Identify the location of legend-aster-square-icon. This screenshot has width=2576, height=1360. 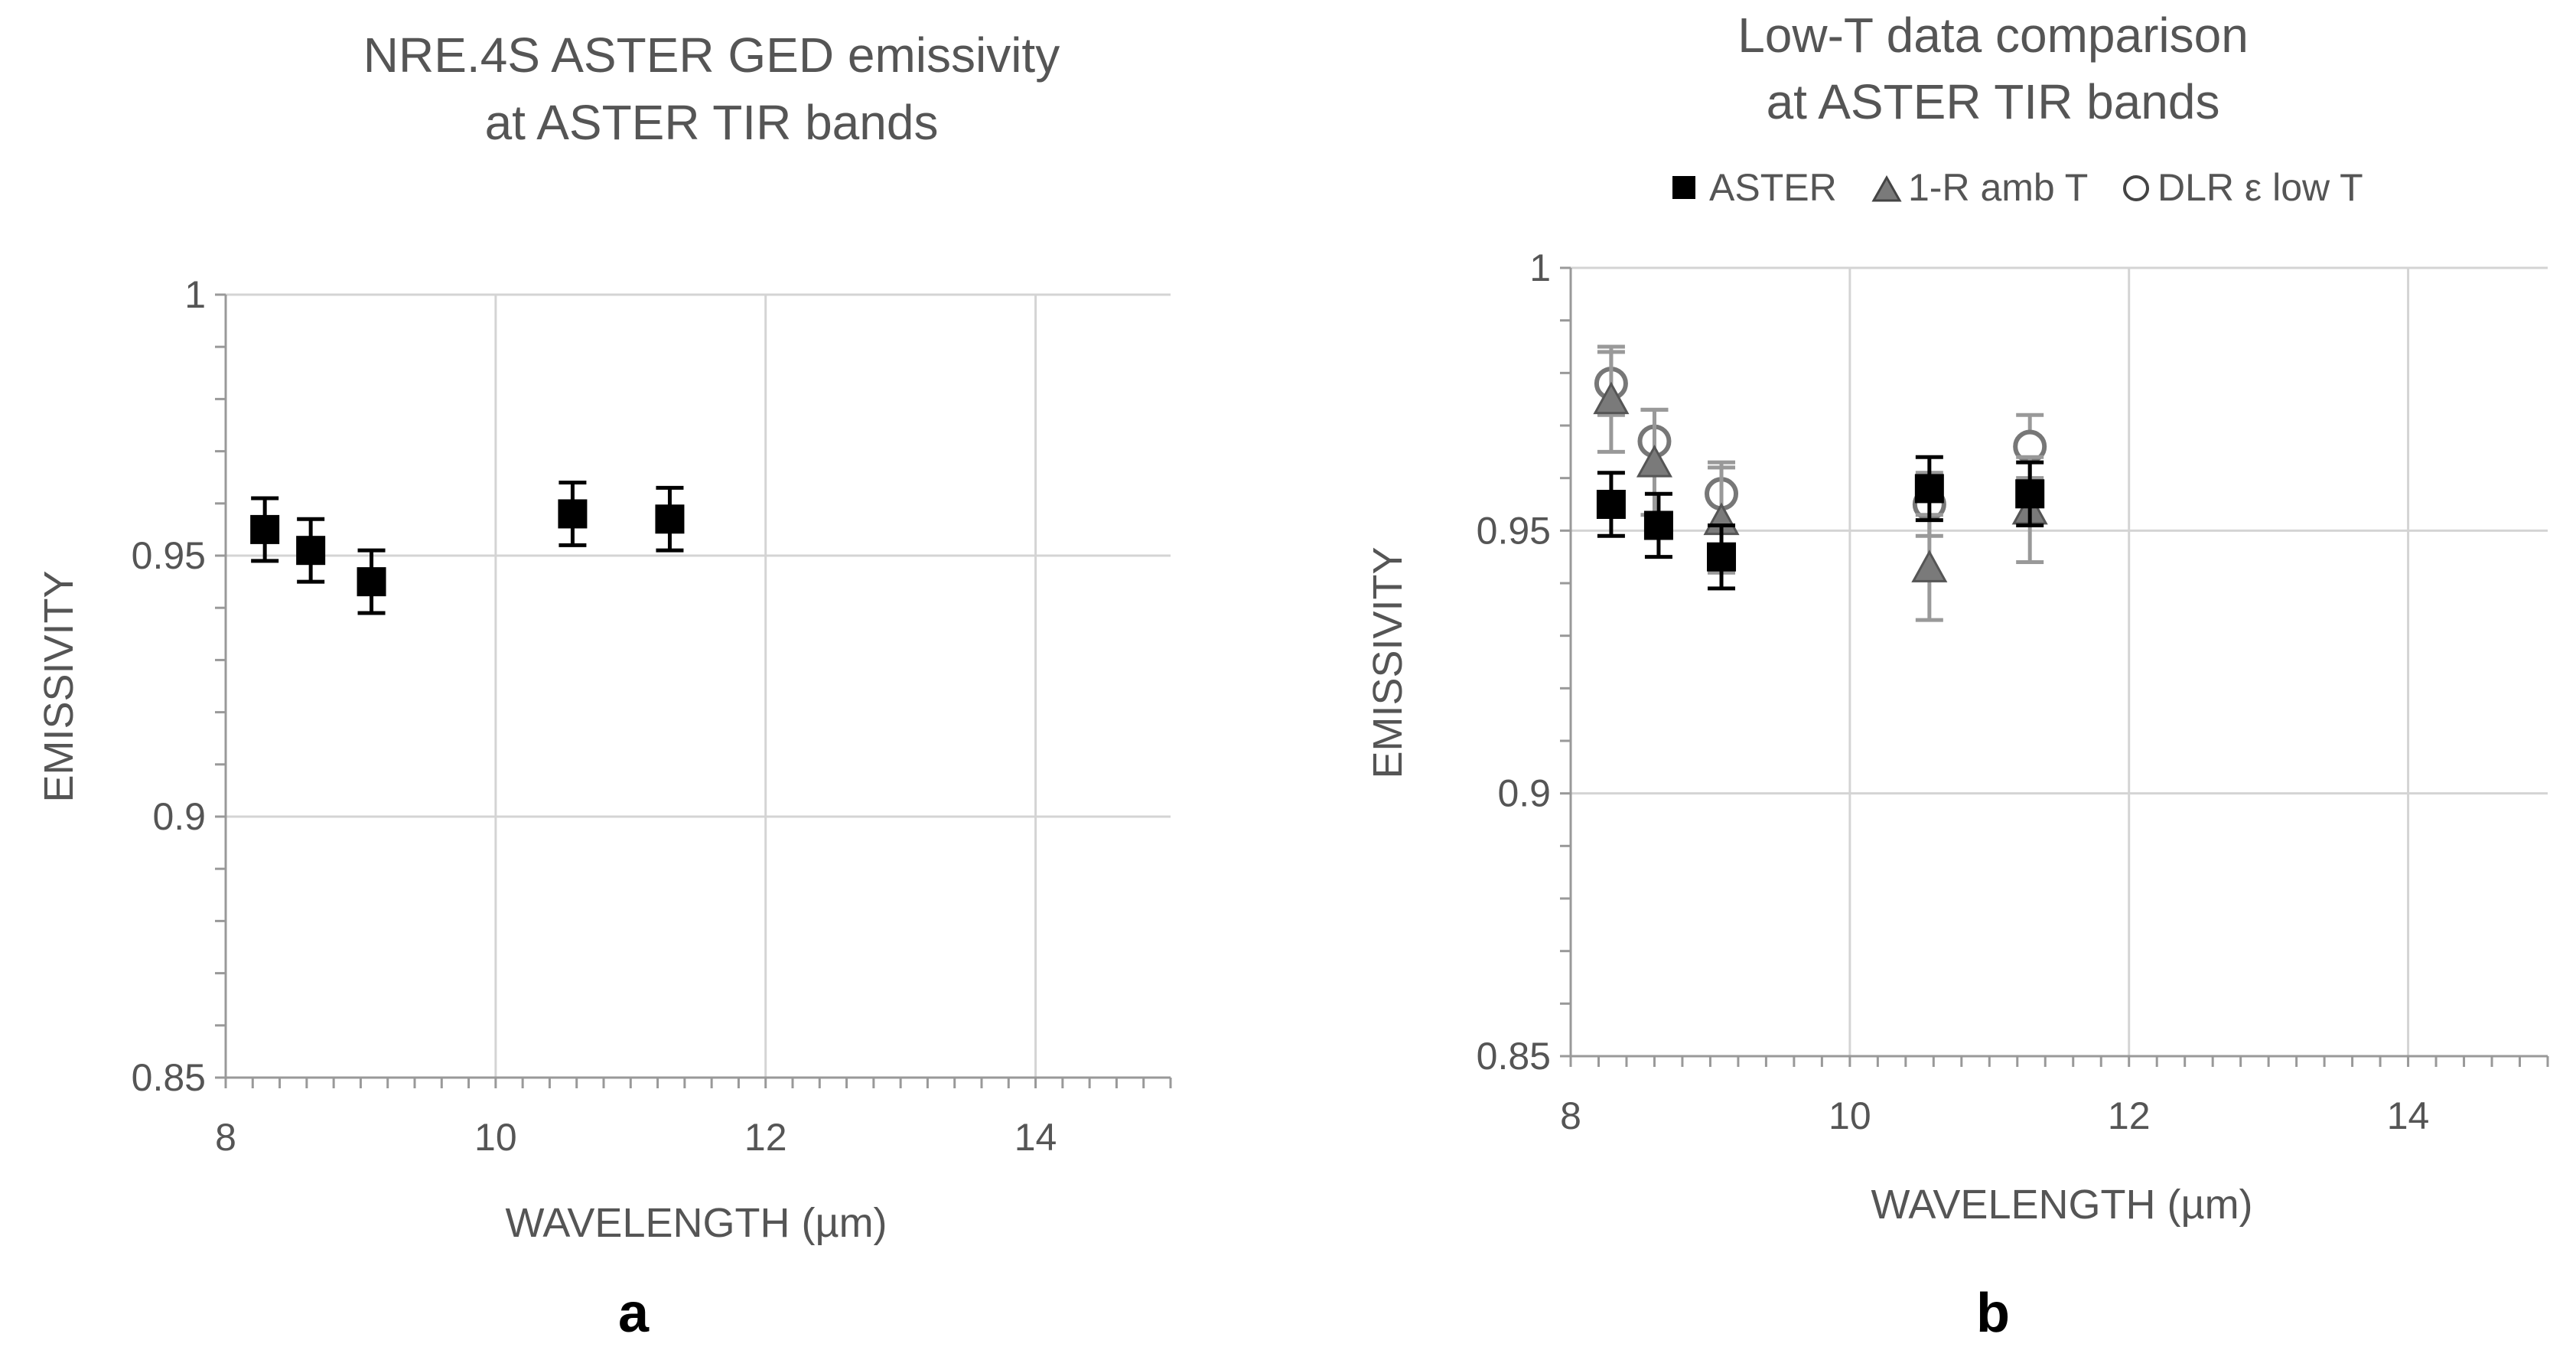
(1684, 187).